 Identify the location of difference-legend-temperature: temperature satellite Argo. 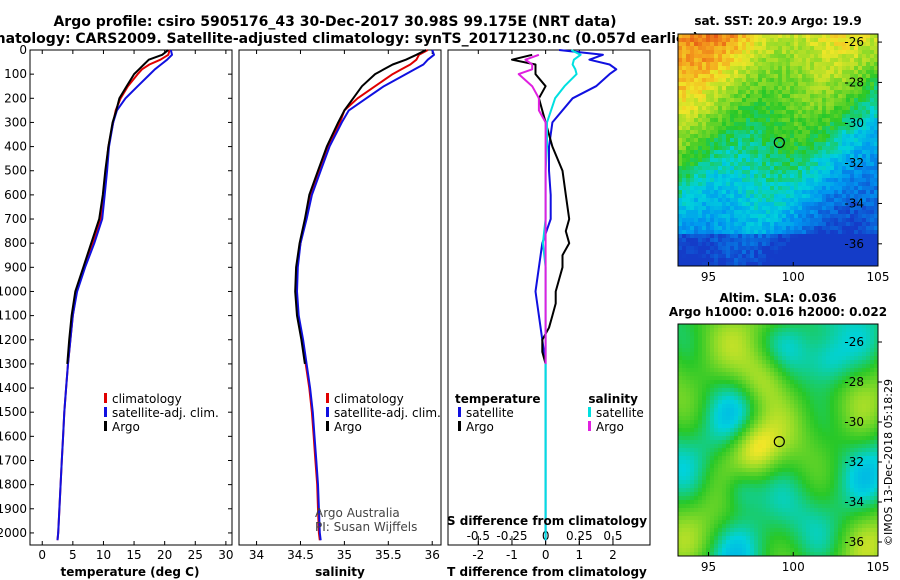
(497, 413).